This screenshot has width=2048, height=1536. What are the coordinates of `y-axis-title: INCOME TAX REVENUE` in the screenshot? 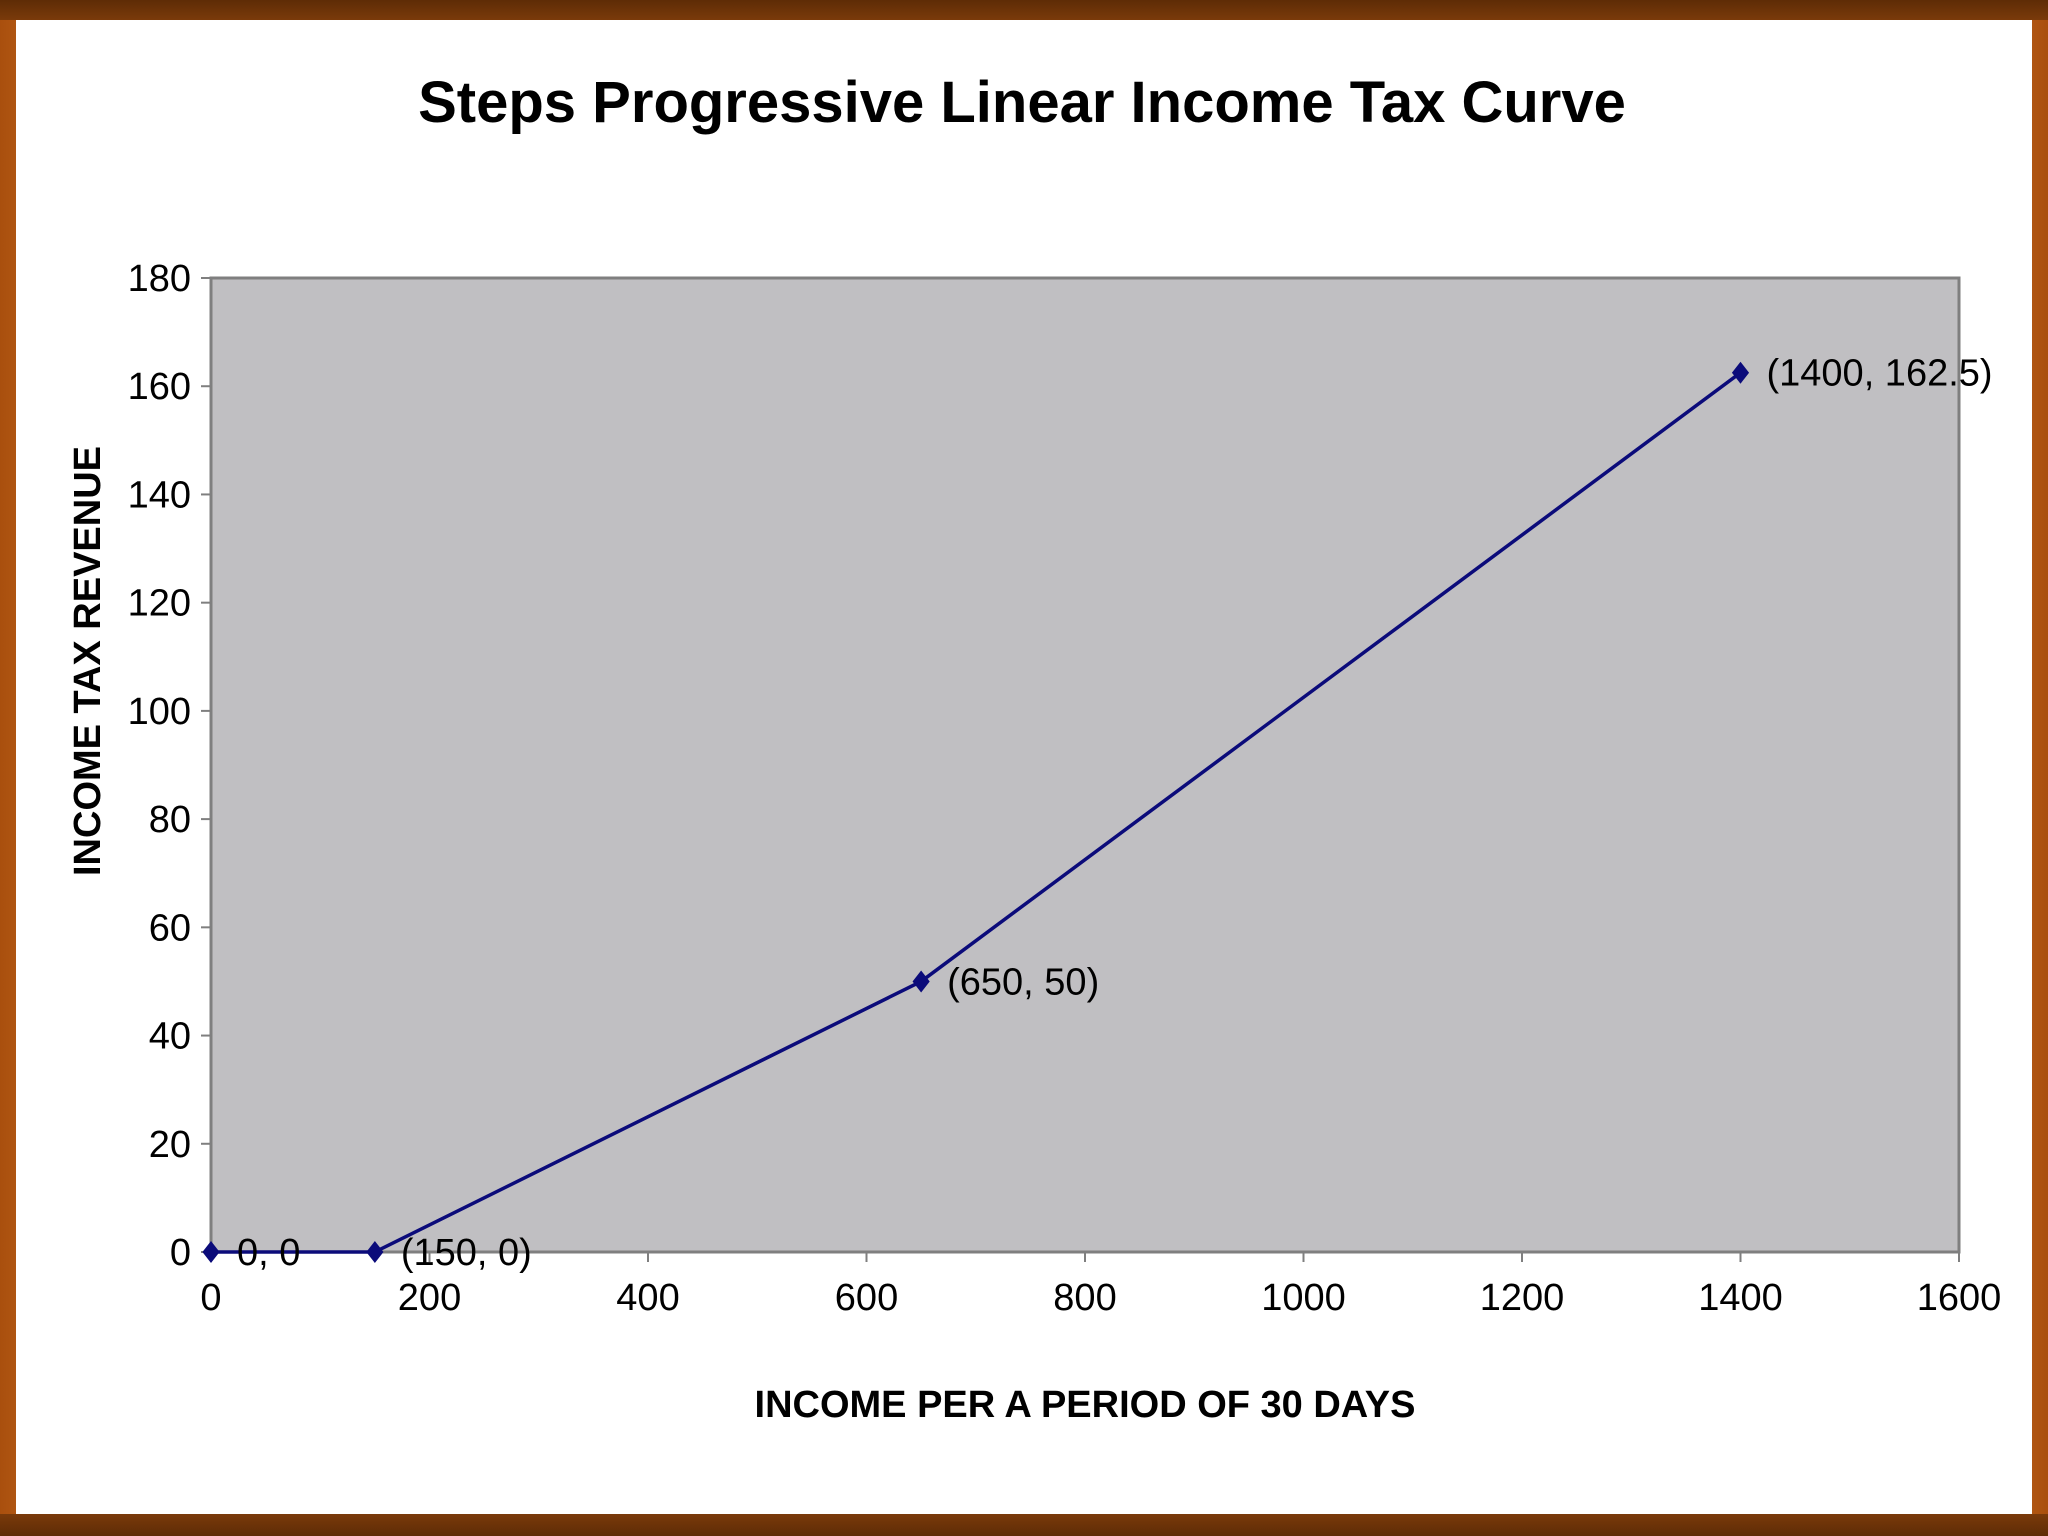 It's located at (88, 661).